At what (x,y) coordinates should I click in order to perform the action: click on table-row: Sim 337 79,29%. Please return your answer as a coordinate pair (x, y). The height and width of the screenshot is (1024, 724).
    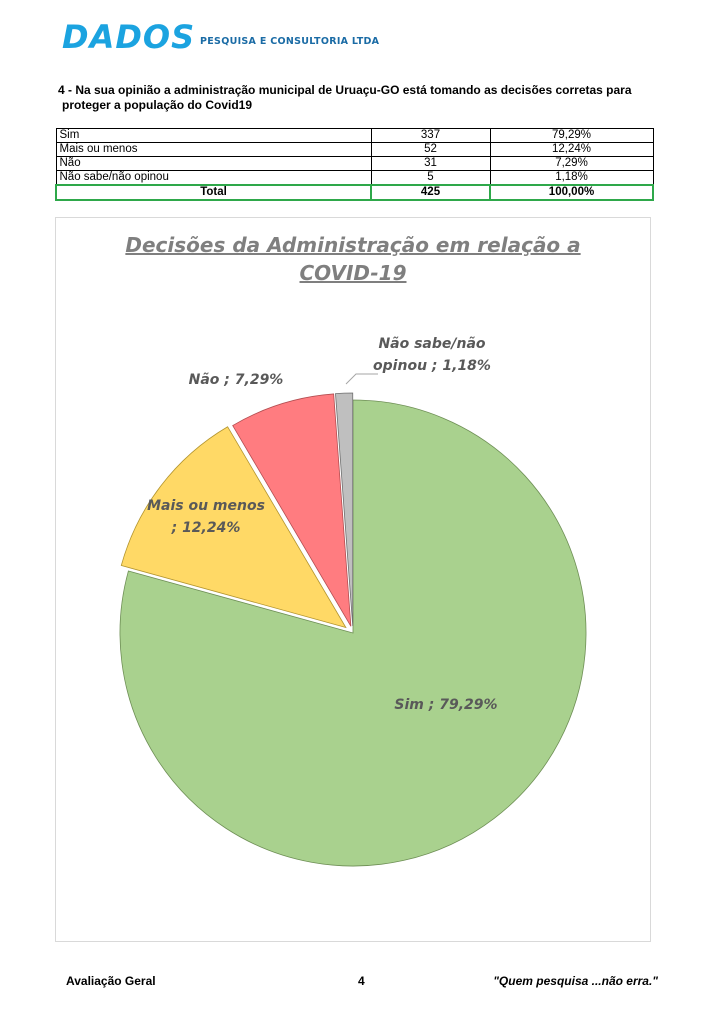
    Looking at the image, I should click on (354, 135).